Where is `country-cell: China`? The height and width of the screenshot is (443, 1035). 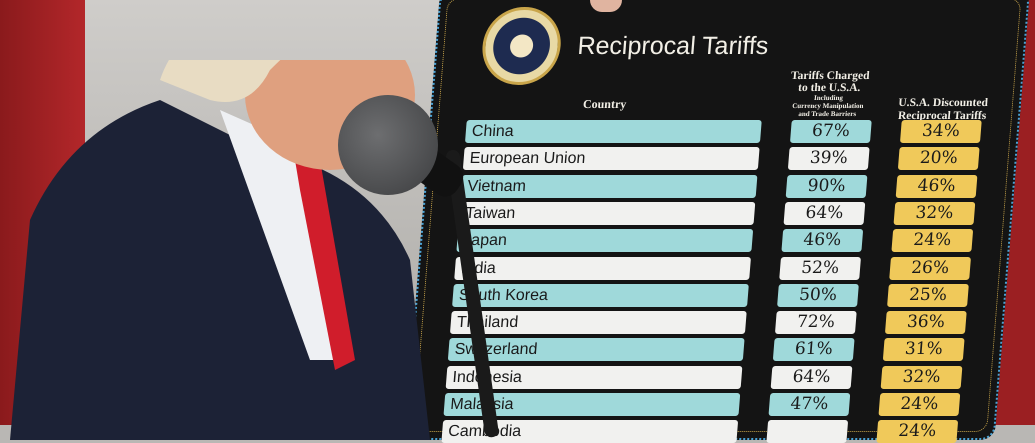
country-cell: China is located at coordinates (613, 131).